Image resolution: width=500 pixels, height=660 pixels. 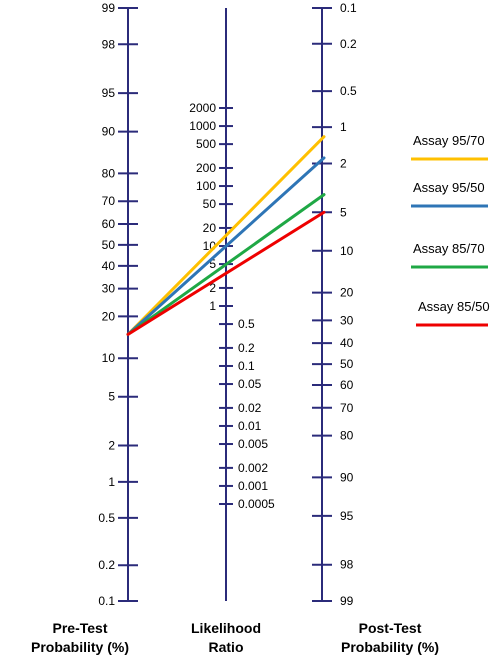 What do you see at coordinates (109, 245) in the screenshot?
I see `pretest-tick-label: 50` at bounding box center [109, 245].